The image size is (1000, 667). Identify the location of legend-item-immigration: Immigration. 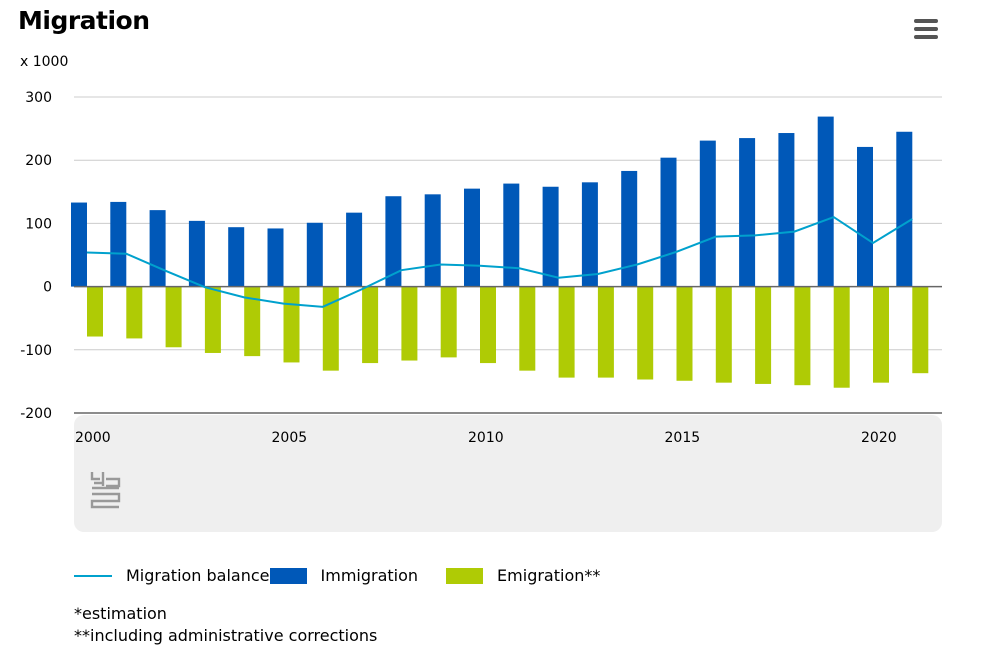
(358, 575).